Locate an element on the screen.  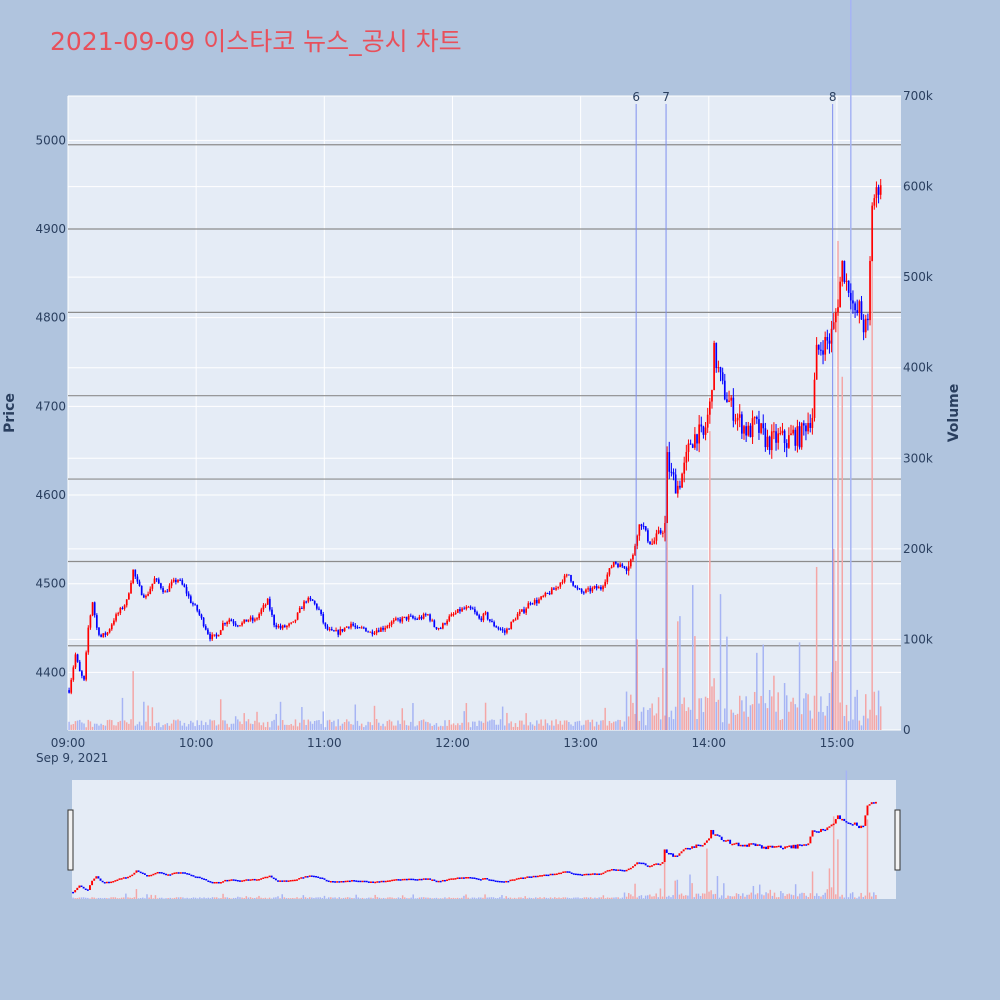
range-slider-left-handle is located at coordinates (70, 840).